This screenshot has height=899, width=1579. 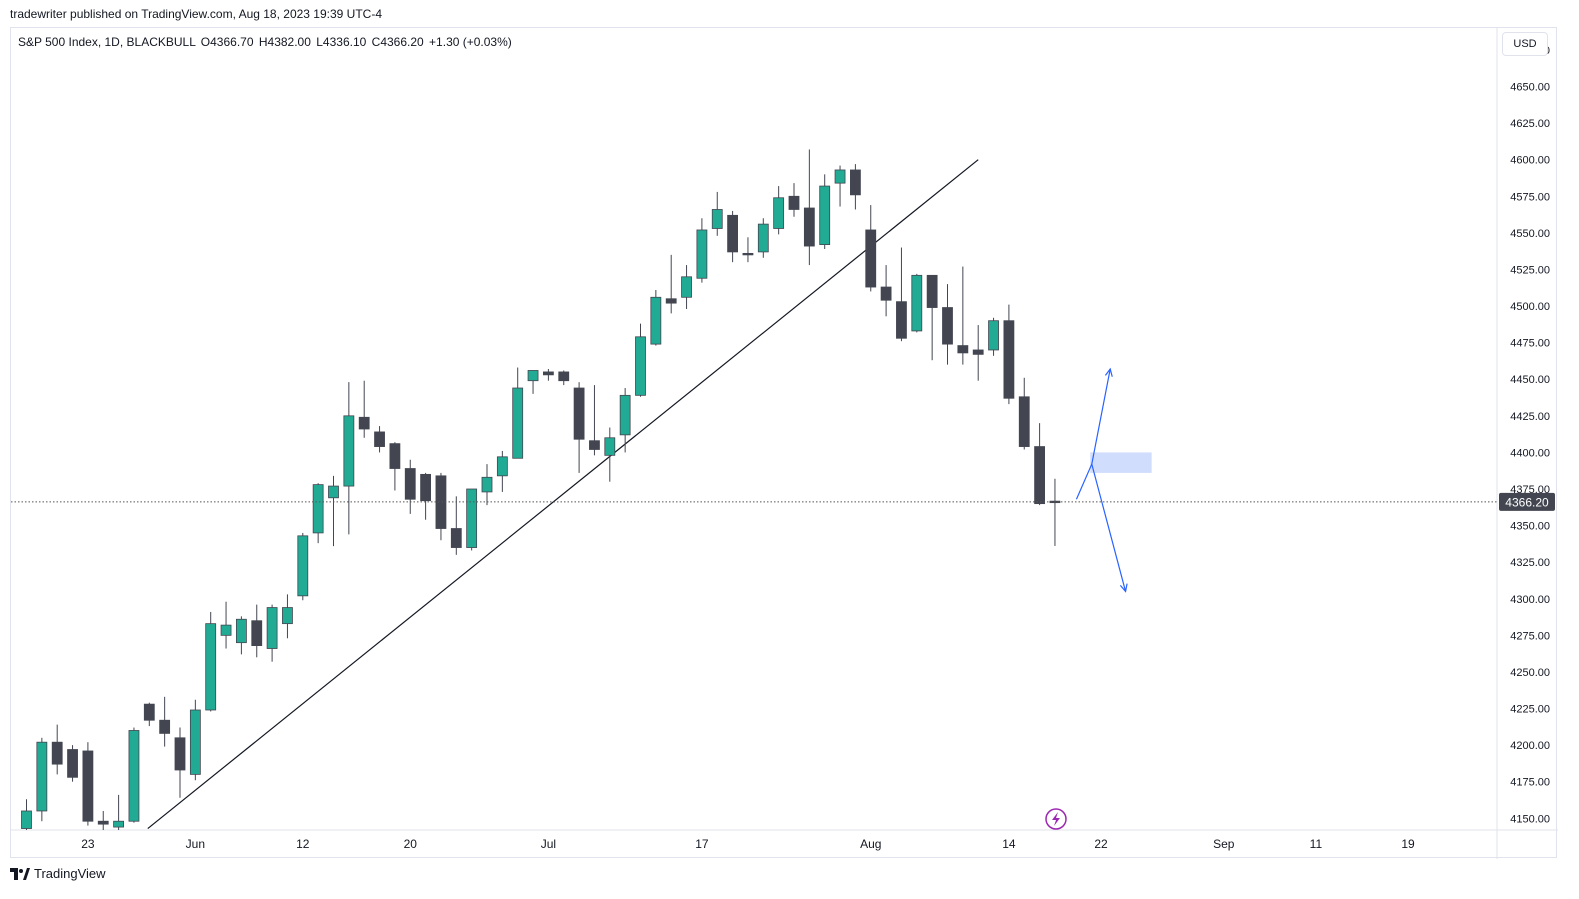 What do you see at coordinates (107, 42) in the screenshot?
I see `symbol-name: S&P 500 Index, 1D, BLACKBULL` at bounding box center [107, 42].